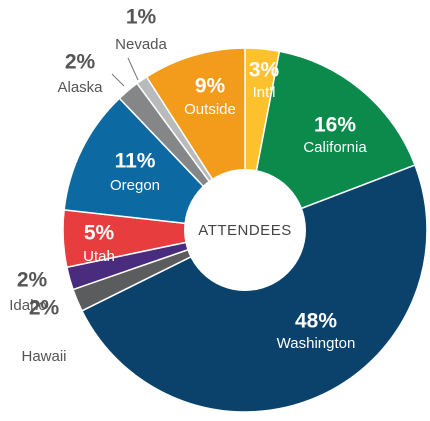  What do you see at coordinates (210, 109) in the screenshot?
I see `category-label: Outside` at bounding box center [210, 109].